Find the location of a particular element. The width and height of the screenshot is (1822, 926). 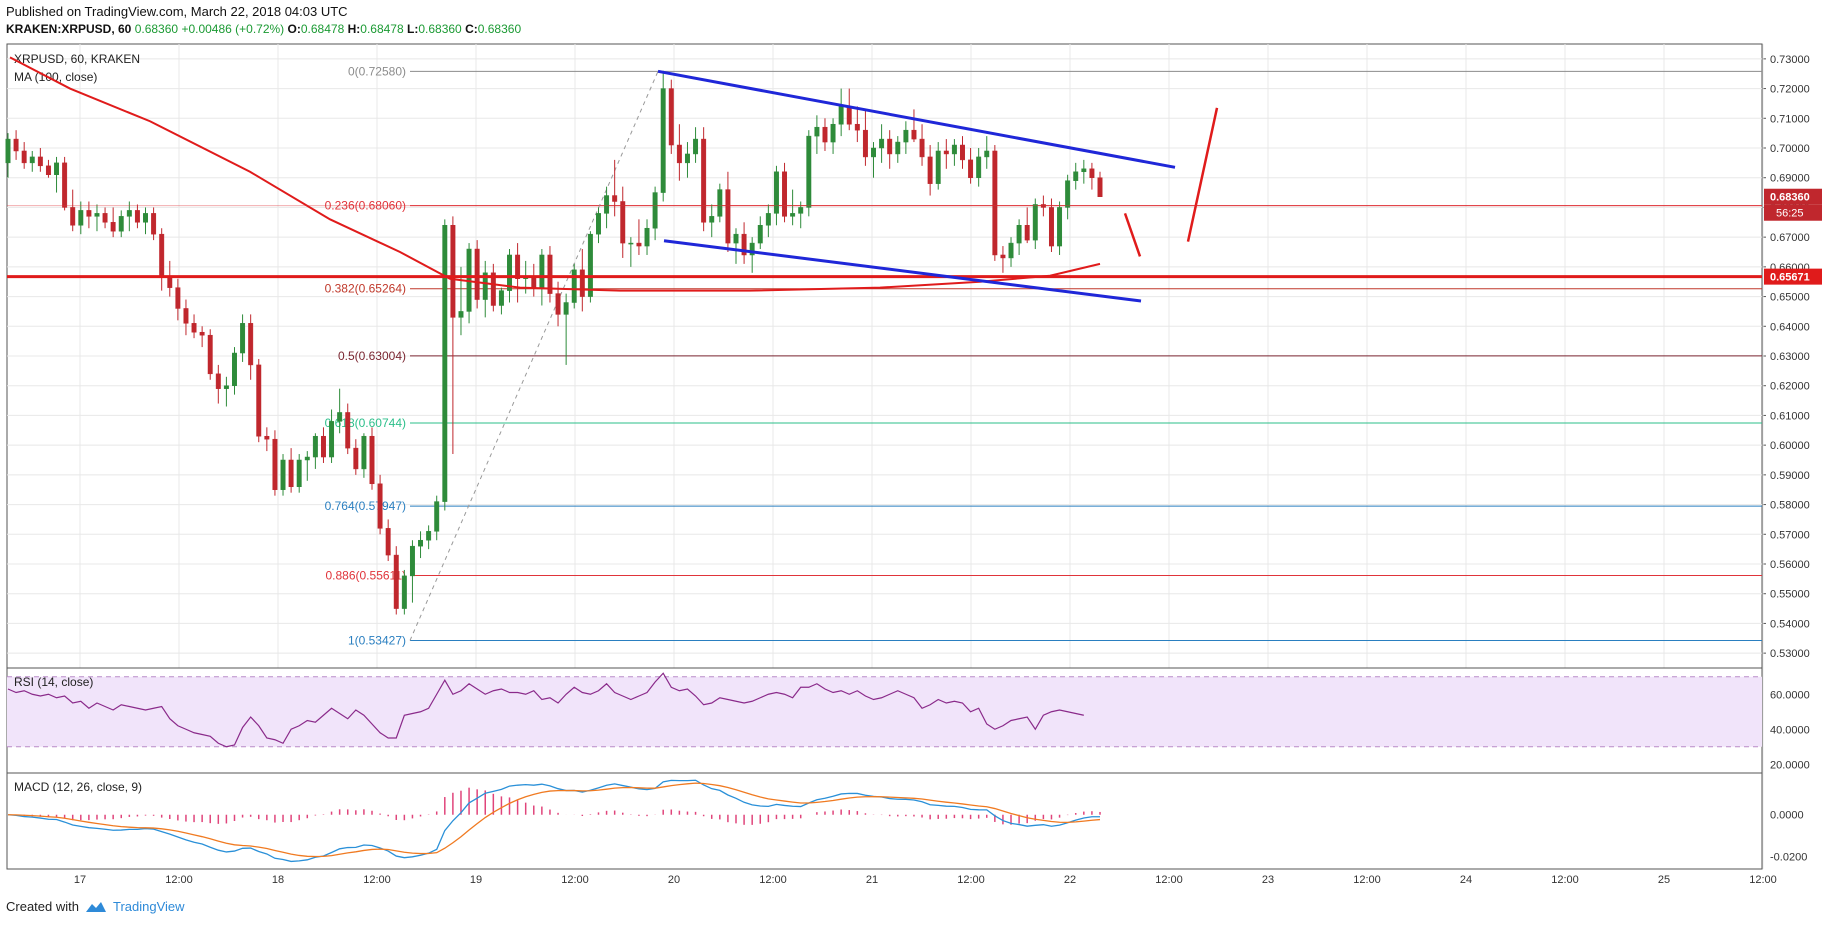

ma-indicator-label: MA (100, close) is located at coordinates (55, 77).